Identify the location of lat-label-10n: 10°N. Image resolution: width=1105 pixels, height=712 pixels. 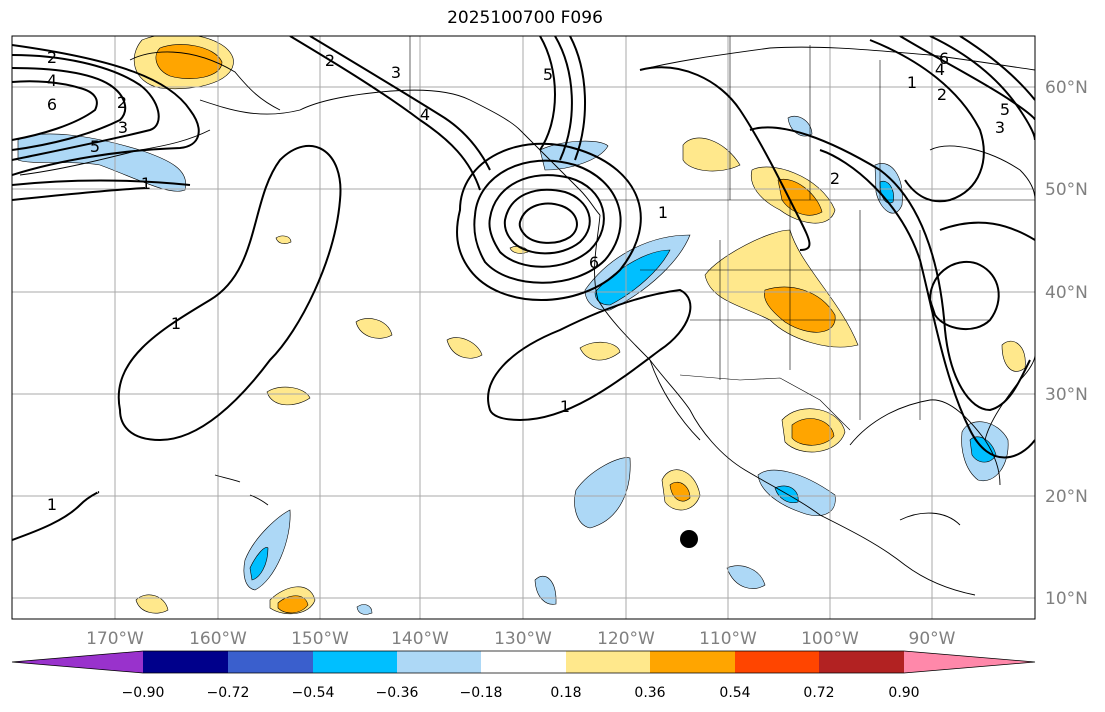
(1066, 599).